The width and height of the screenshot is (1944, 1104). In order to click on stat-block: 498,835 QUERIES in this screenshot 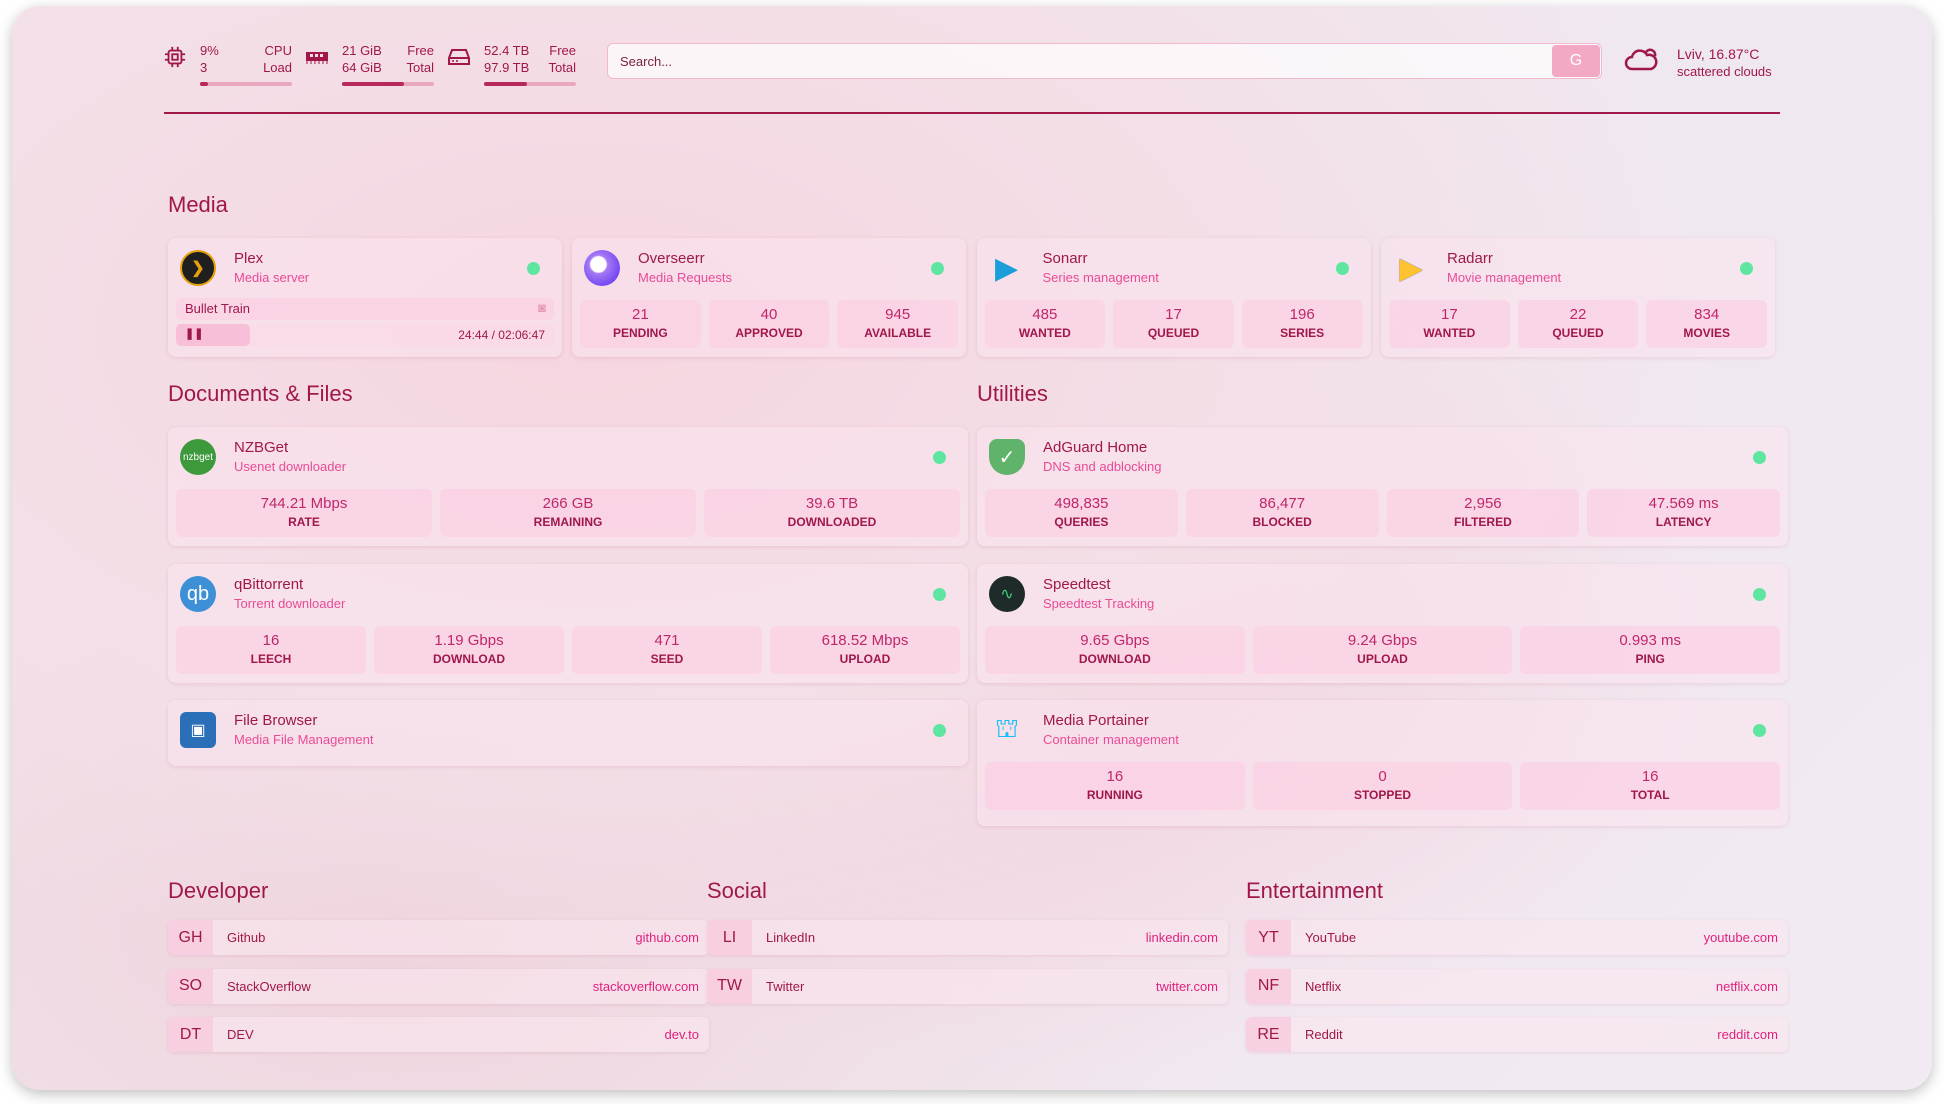, I will do `click(1081, 513)`.